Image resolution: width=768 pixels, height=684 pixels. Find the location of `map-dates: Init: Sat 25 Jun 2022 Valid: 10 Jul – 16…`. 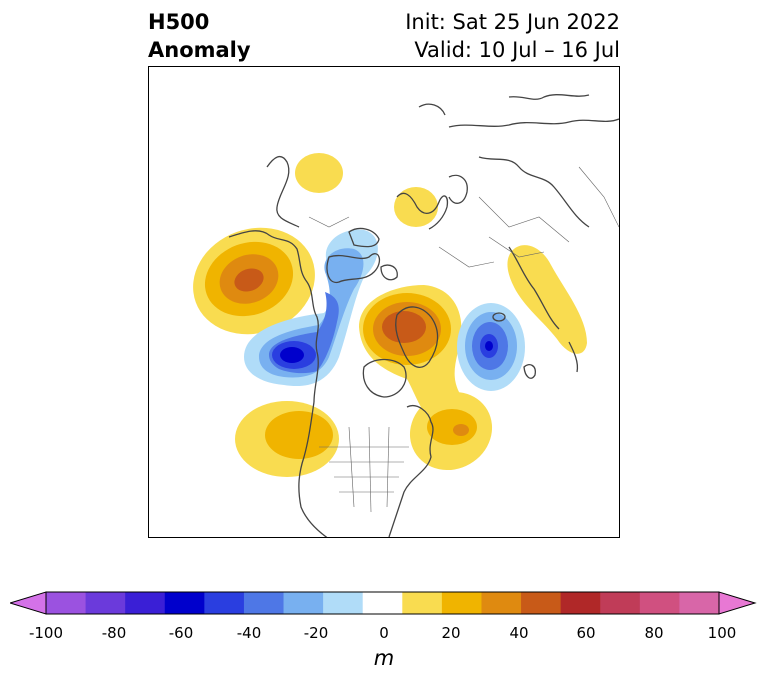

map-dates: Init: Sat 25 Jun 2022 Valid: 10 Jul – 16… is located at coordinates (512, 36).